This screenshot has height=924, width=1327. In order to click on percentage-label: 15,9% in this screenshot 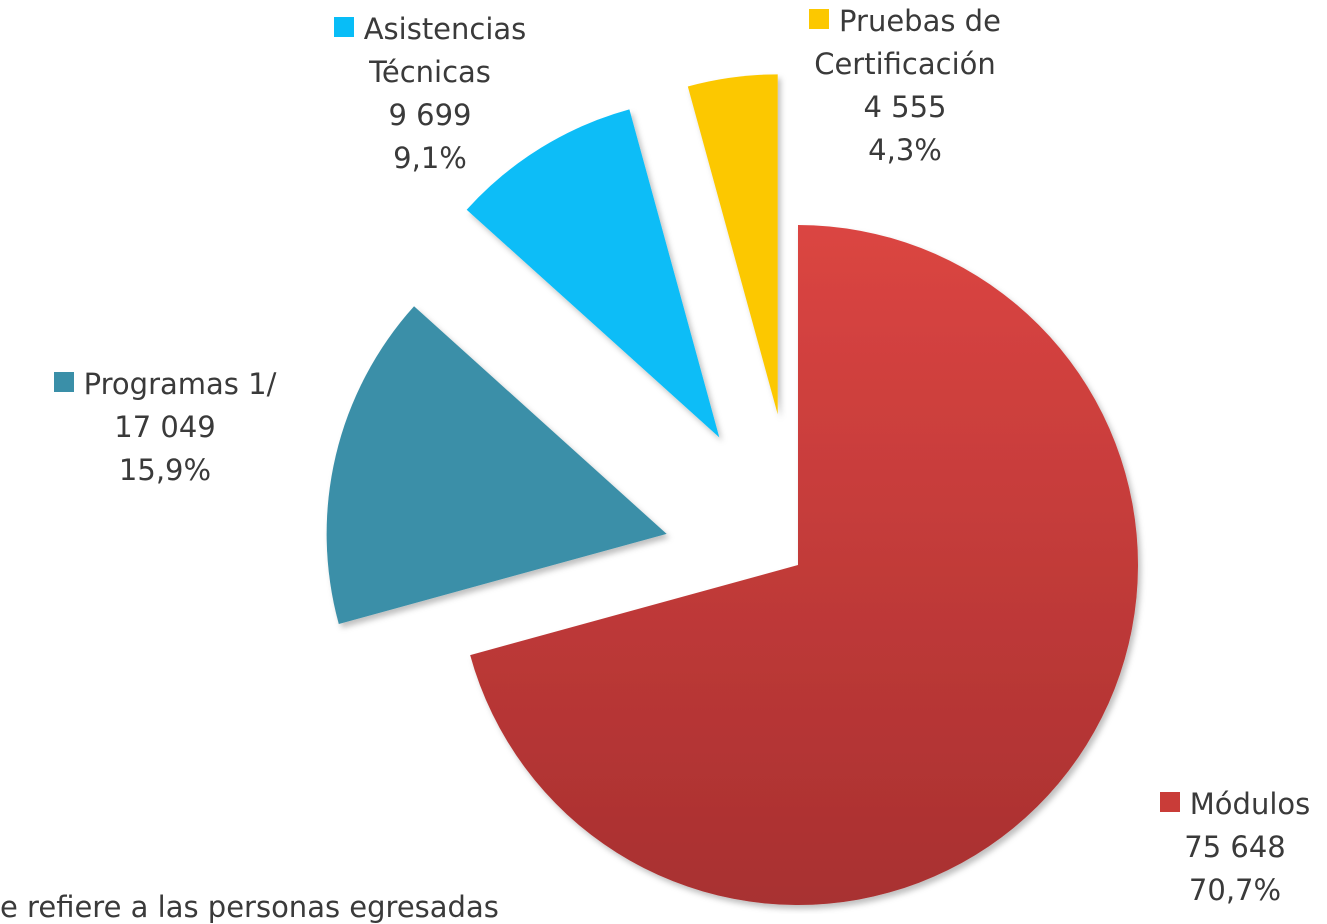, I will do `click(165, 470)`.